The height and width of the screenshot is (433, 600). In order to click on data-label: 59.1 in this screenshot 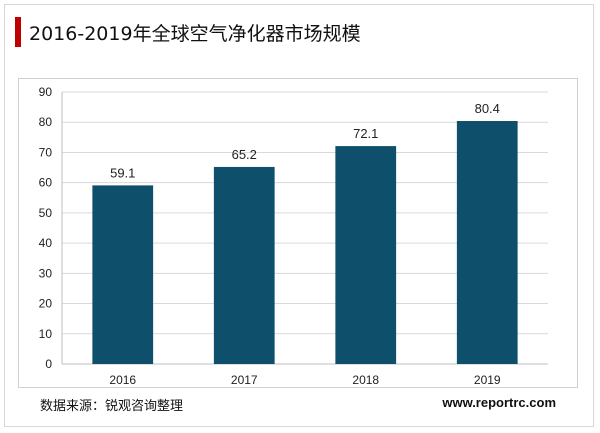, I will do `click(122, 172)`.